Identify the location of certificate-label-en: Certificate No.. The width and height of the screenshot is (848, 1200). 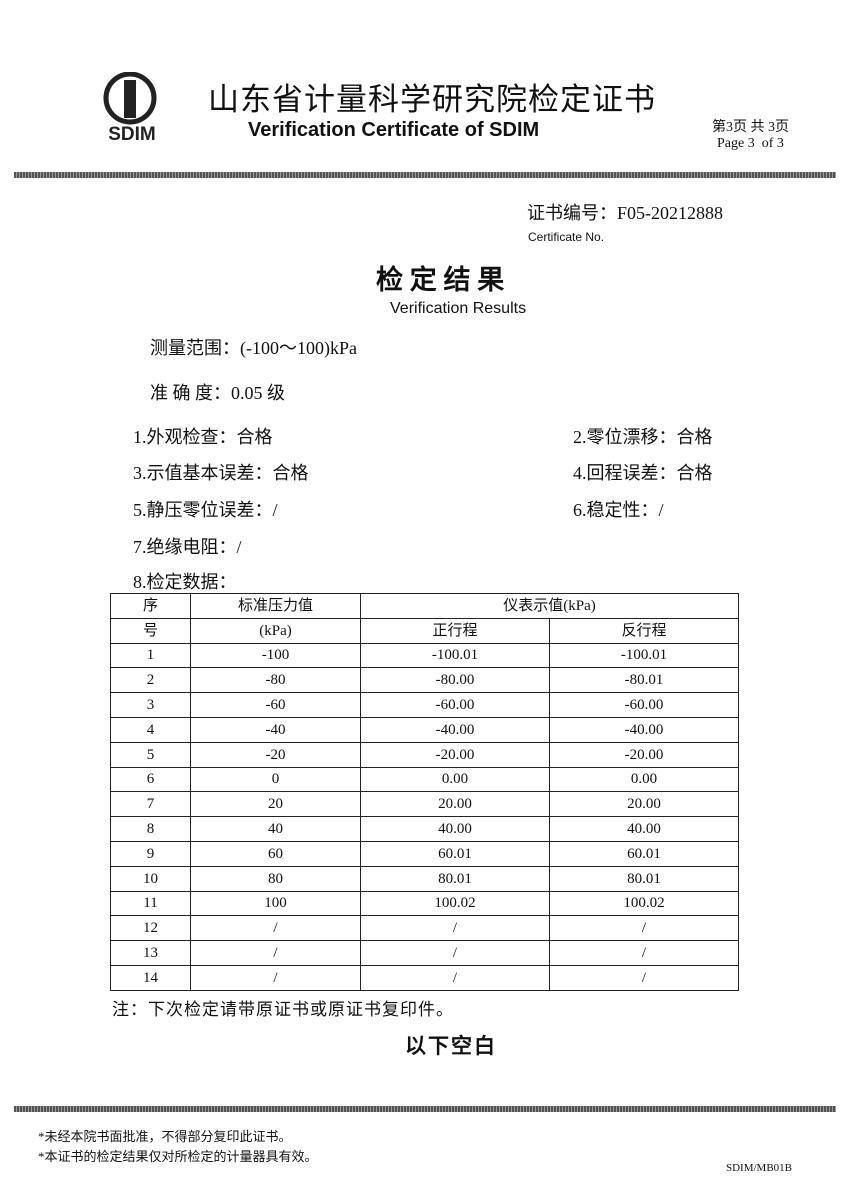
(566, 237).